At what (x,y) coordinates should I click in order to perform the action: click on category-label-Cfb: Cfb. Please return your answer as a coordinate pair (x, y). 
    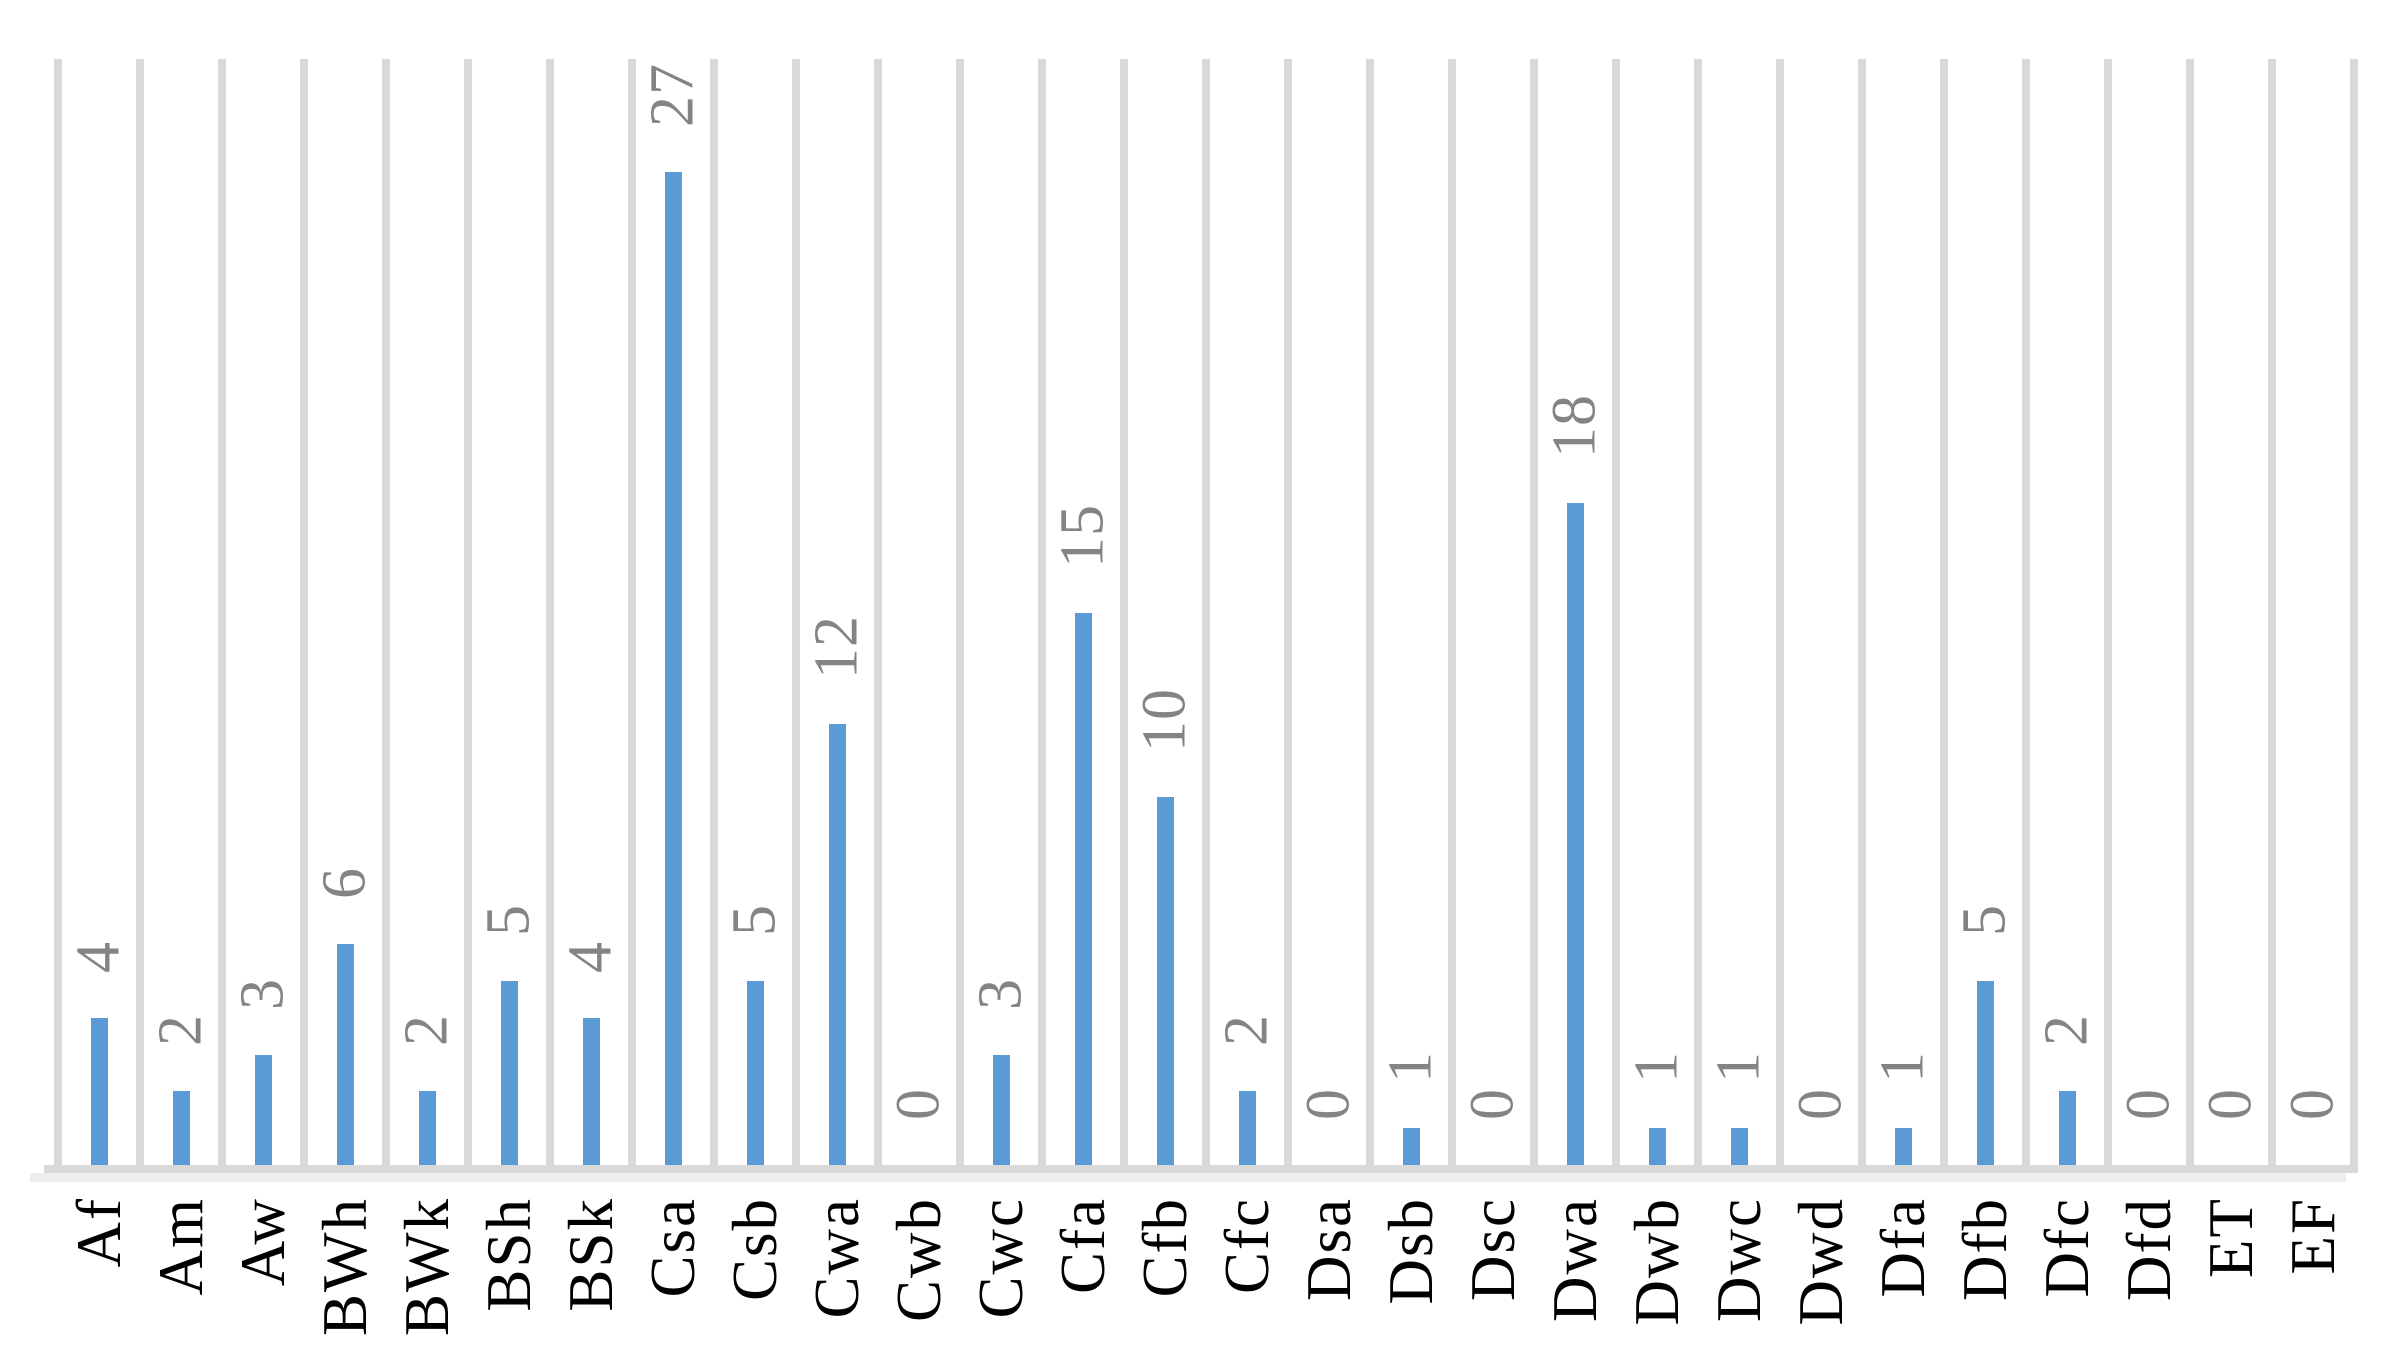
    Looking at the image, I should click on (1164, 1247).